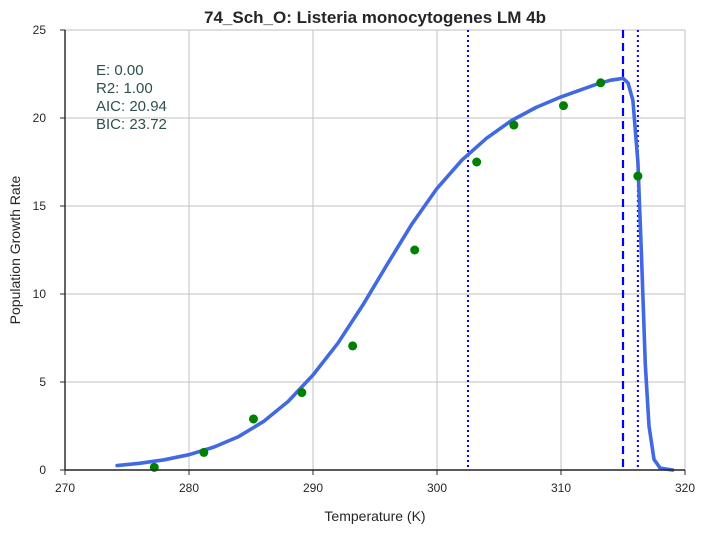 The width and height of the screenshot is (706, 533). Describe the element at coordinates (189, 488) in the screenshot. I see `x-tick-label: 280` at that location.